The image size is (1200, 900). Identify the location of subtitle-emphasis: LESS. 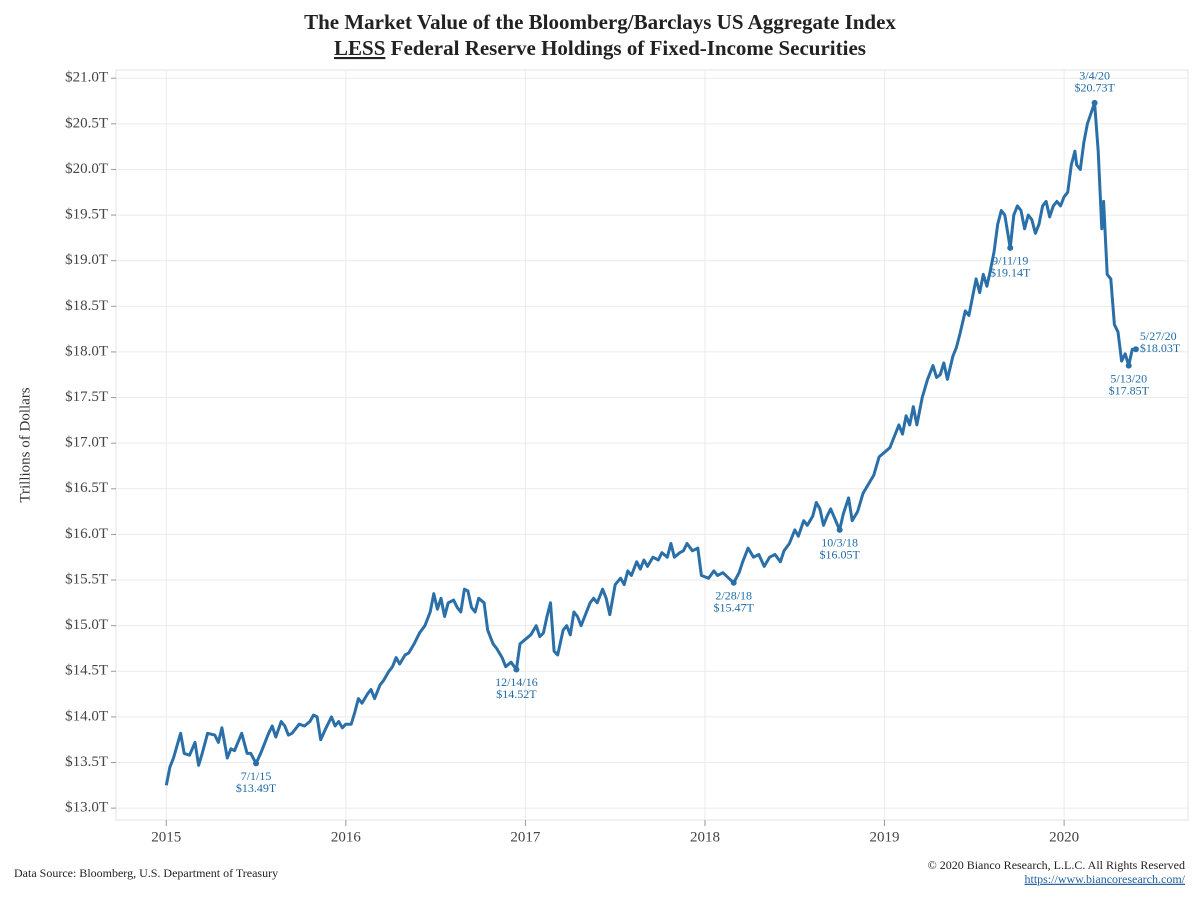
(359, 48).